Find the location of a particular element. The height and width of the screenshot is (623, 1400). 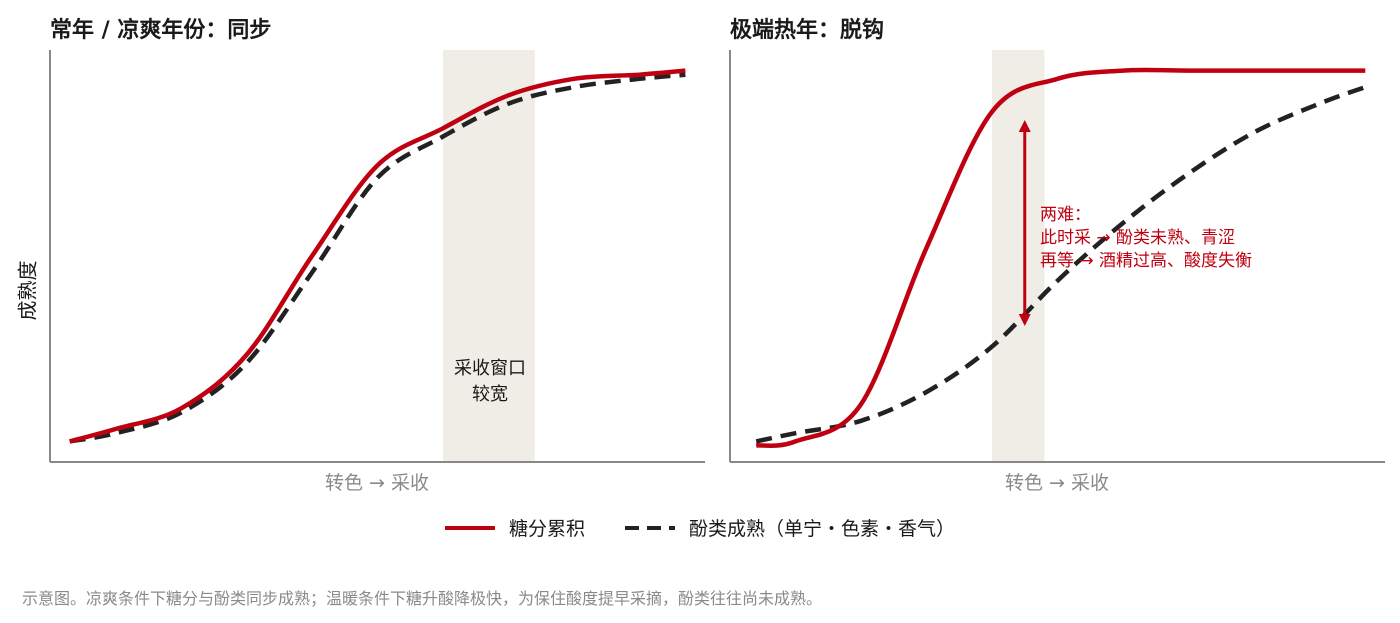

dilemma-arrow-head-down is located at coordinates (1024, 320).